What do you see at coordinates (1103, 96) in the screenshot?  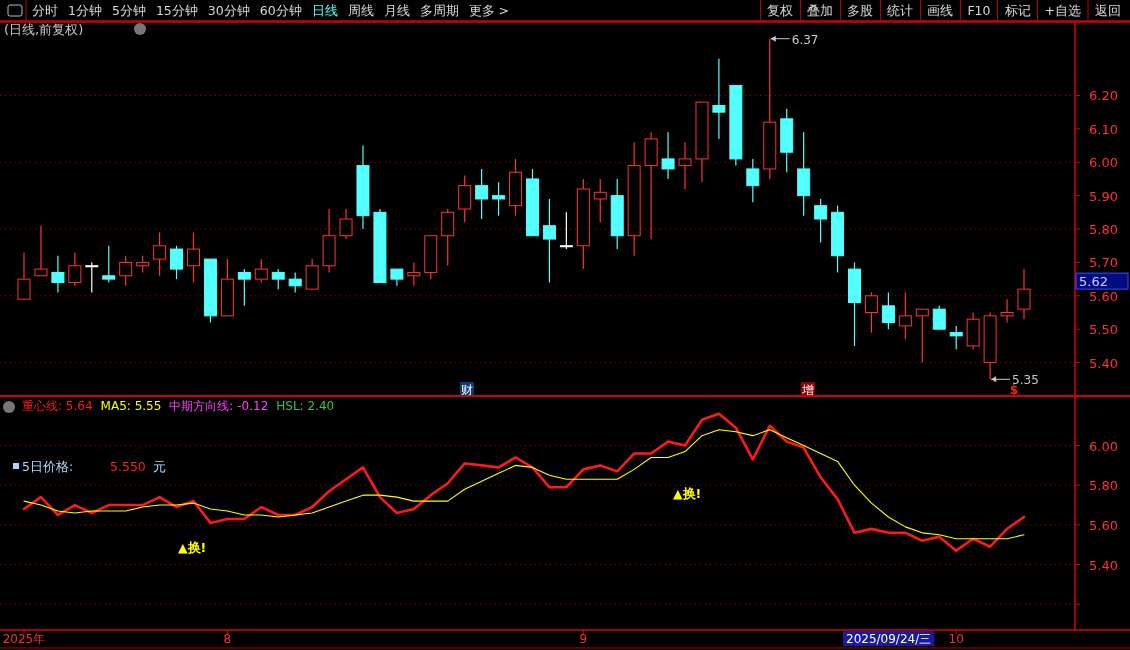 I see `y-tick-label: 6.20` at bounding box center [1103, 96].